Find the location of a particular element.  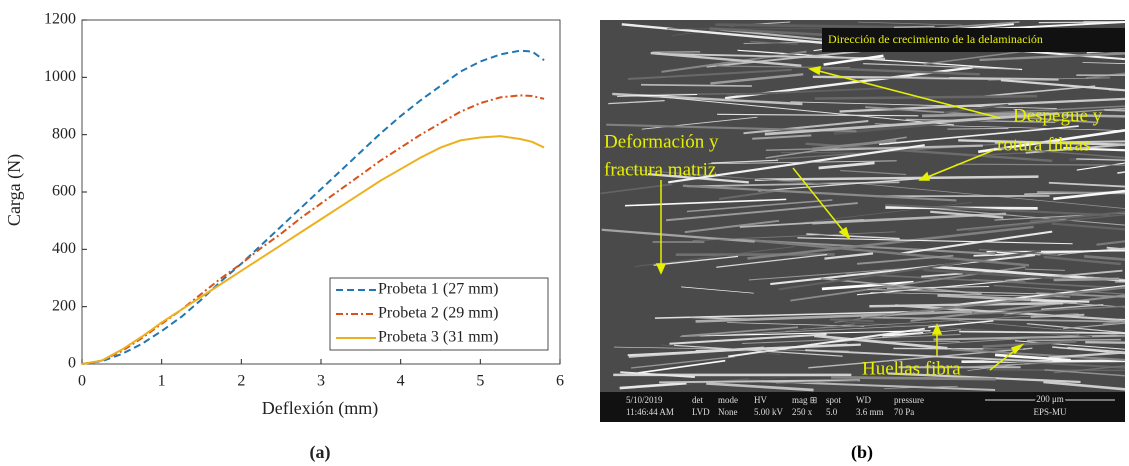

annotation: Despegue y is located at coordinates (1058, 115).